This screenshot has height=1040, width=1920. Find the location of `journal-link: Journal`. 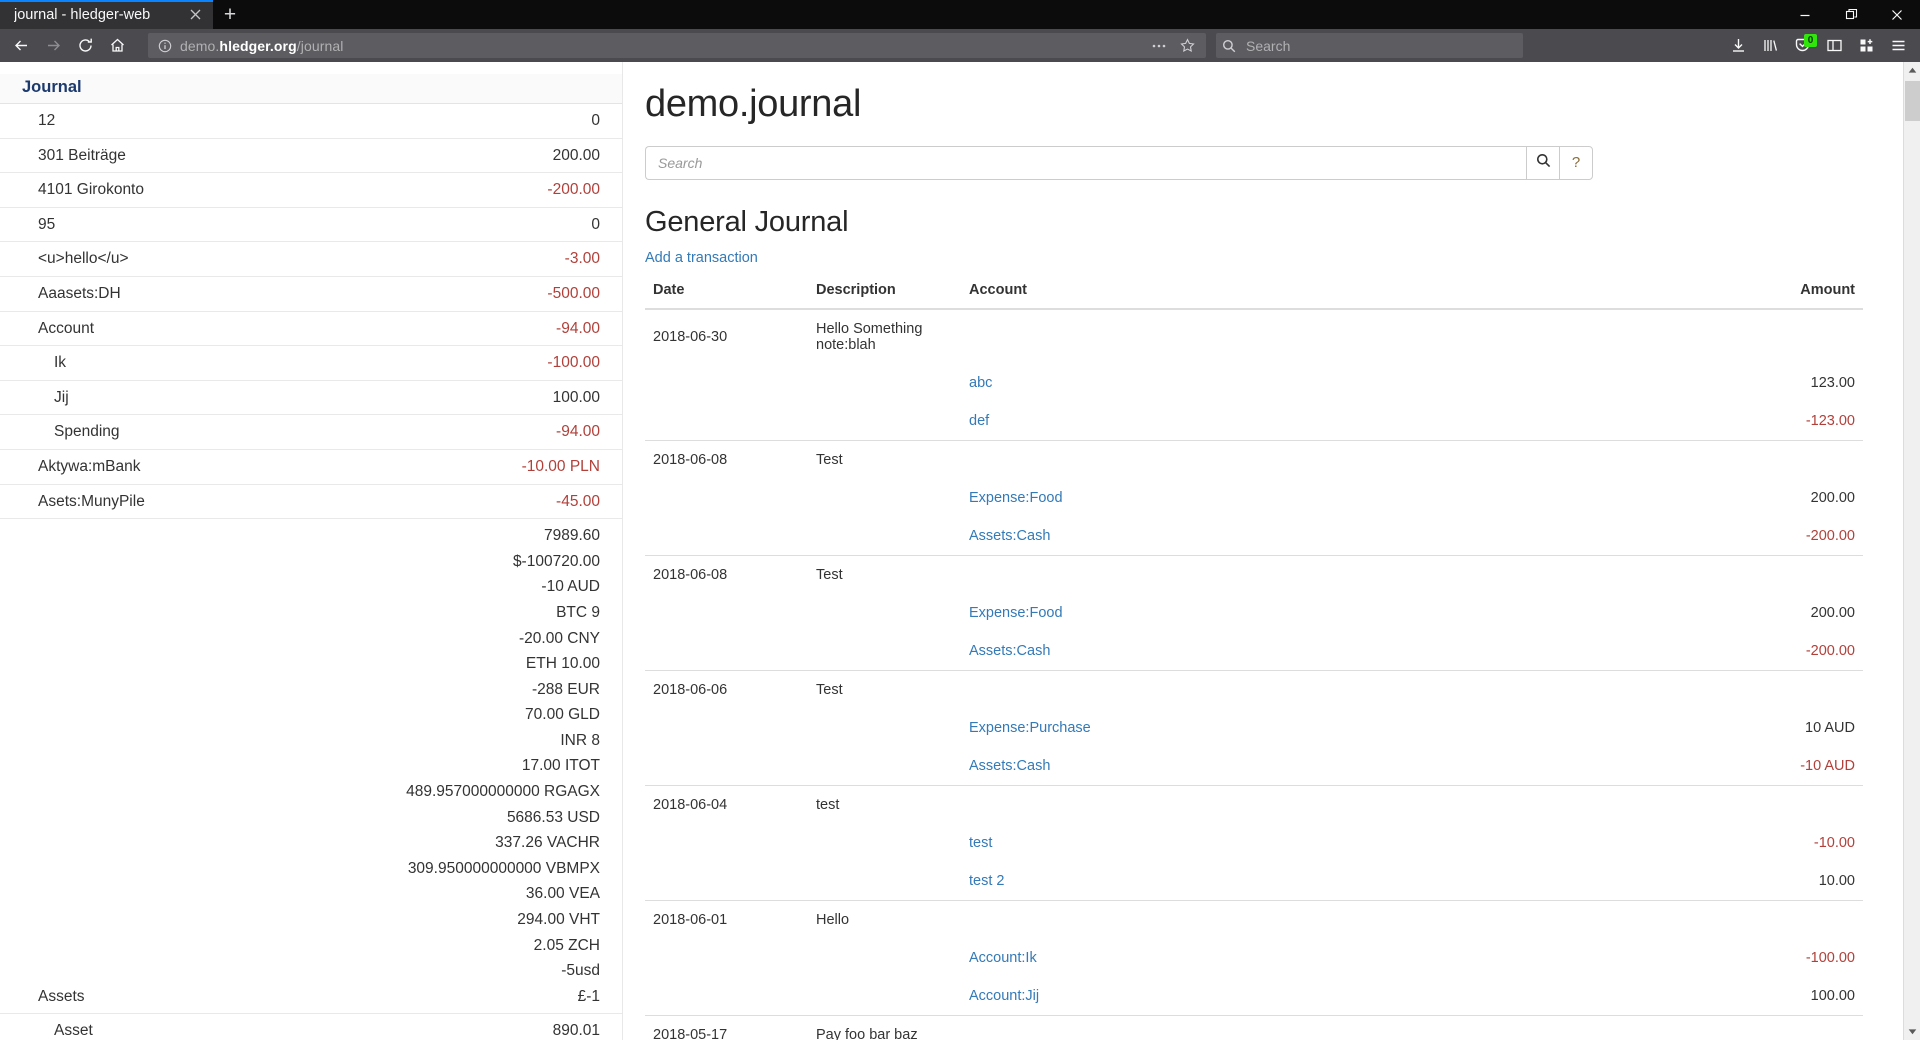

journal-link: Journal is located at coordinates (311, 89).